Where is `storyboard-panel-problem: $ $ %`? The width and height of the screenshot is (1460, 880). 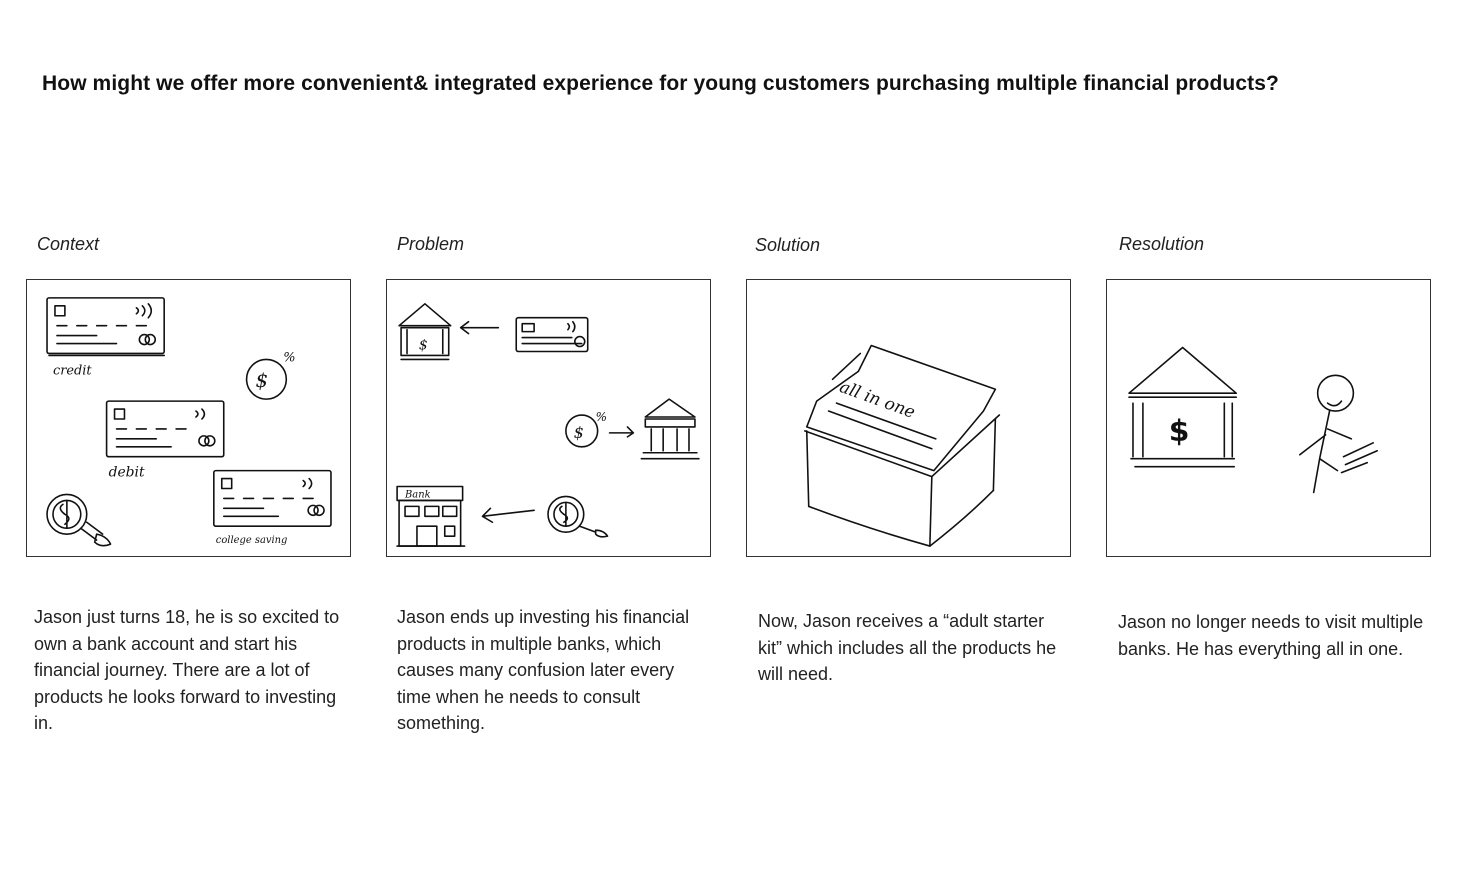 storyboard-panel-problem: $ $ % is located at coordinates (548, 418).